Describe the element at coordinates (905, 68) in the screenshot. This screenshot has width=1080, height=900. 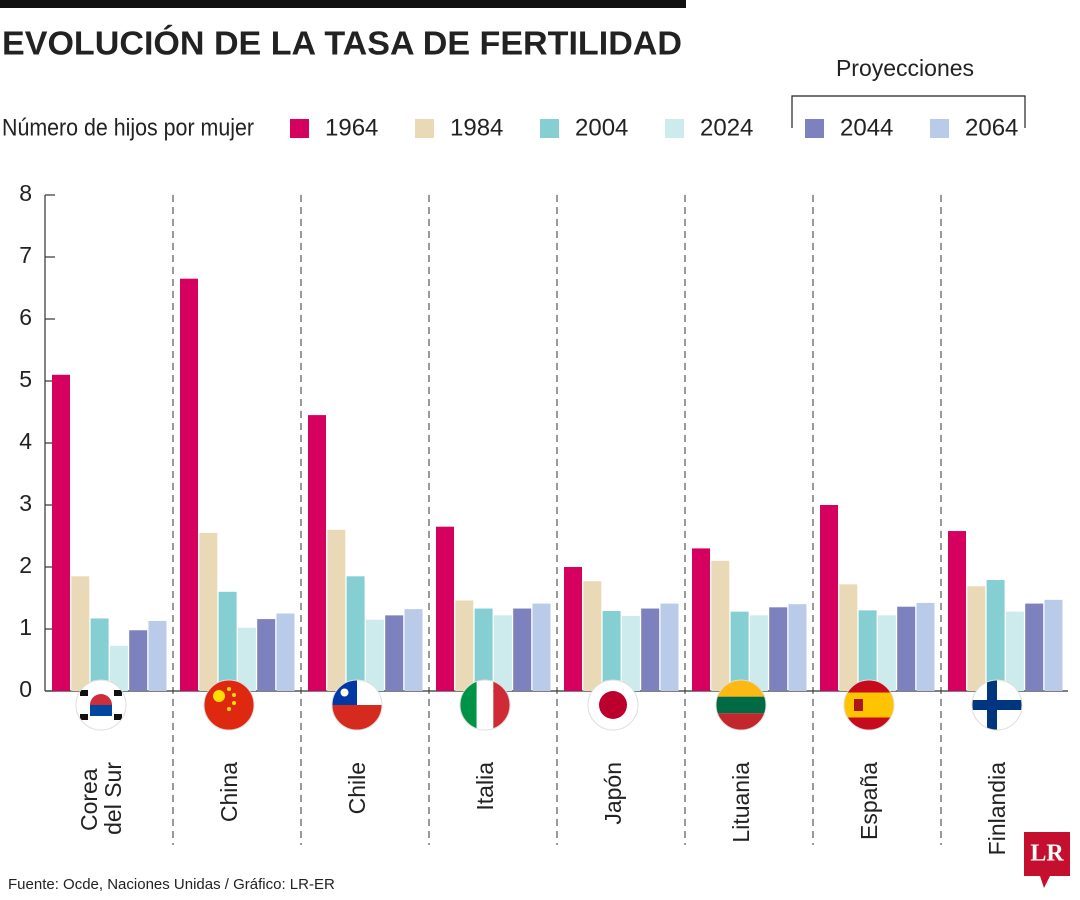
I see `annotation: Proyecciones` at that location.